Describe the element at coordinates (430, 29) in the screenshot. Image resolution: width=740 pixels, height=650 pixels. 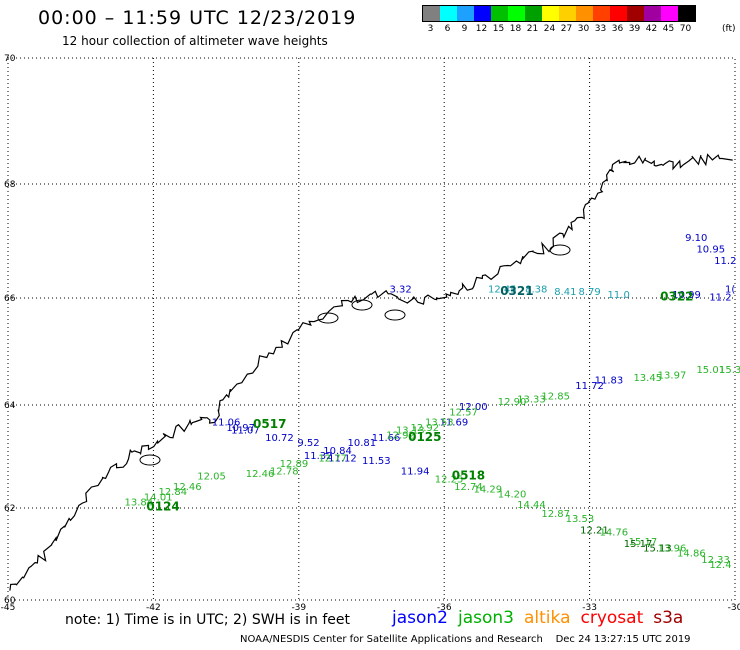
I see `legend-label: 3` at that location.